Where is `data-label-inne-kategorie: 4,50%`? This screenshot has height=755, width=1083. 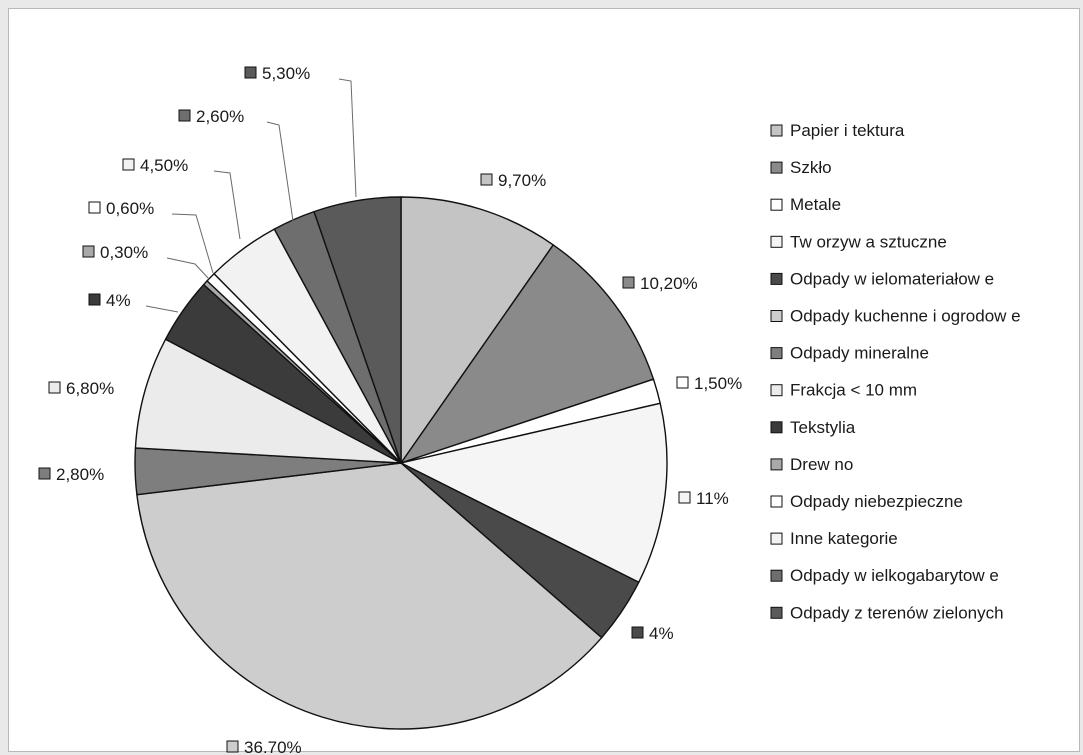 data-label-inne-kategorie: 4,50% is located at coordinates (164, 165).